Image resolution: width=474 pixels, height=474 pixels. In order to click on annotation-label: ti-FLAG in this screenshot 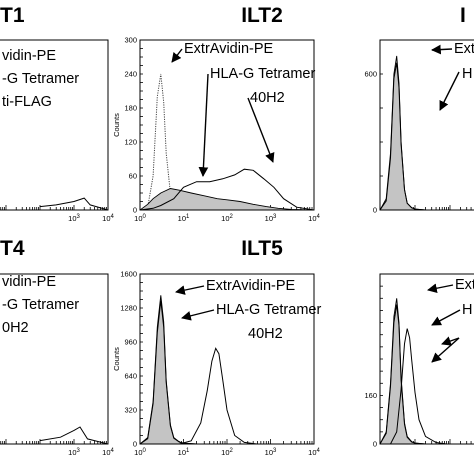, I will do `click(27, 102)`.